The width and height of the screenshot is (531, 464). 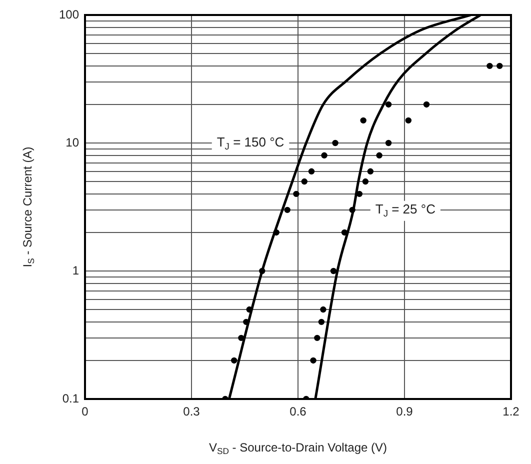 I want to click on y-tick-label: 10, so click(x=73, y=142).